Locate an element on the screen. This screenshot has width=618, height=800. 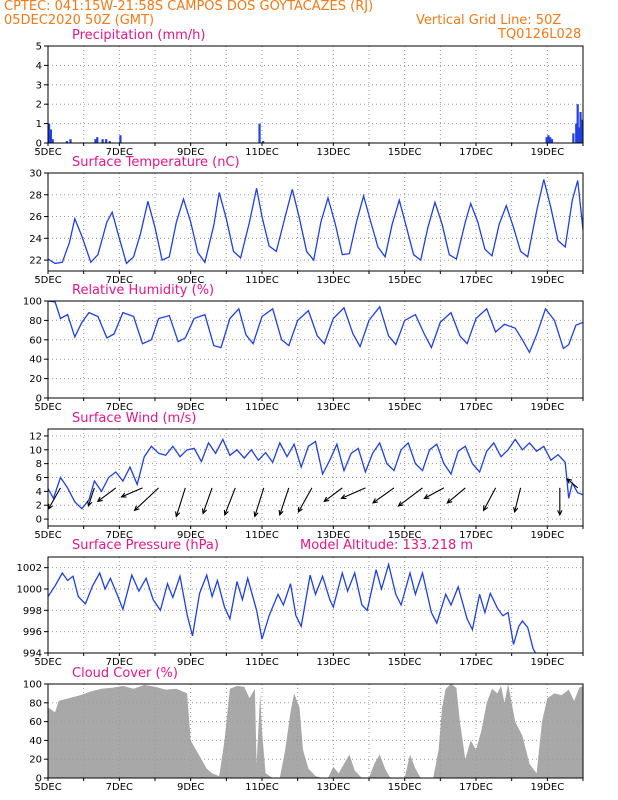
precip-title: Precipitation (mm/h) is located at coordinates (139, 35).